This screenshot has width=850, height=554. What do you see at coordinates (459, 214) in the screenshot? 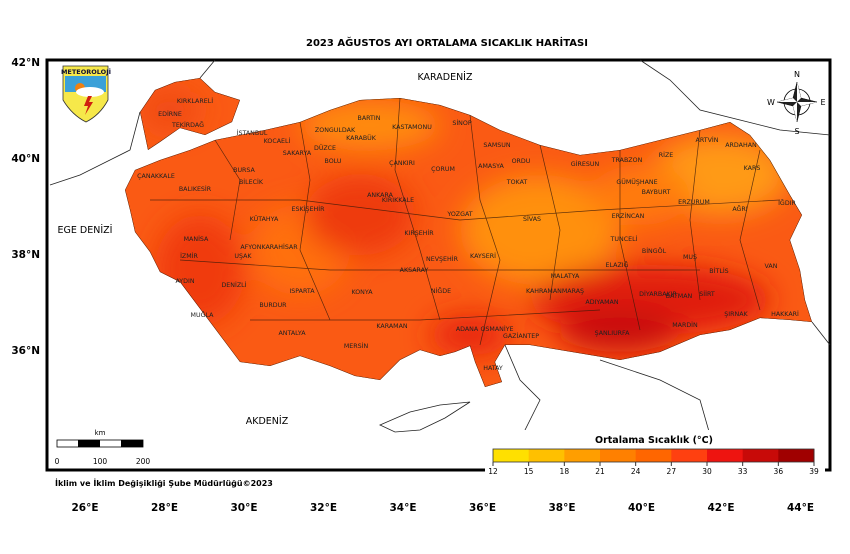
I see `province-label: YOZGAT` at bounding box center [459, 214].